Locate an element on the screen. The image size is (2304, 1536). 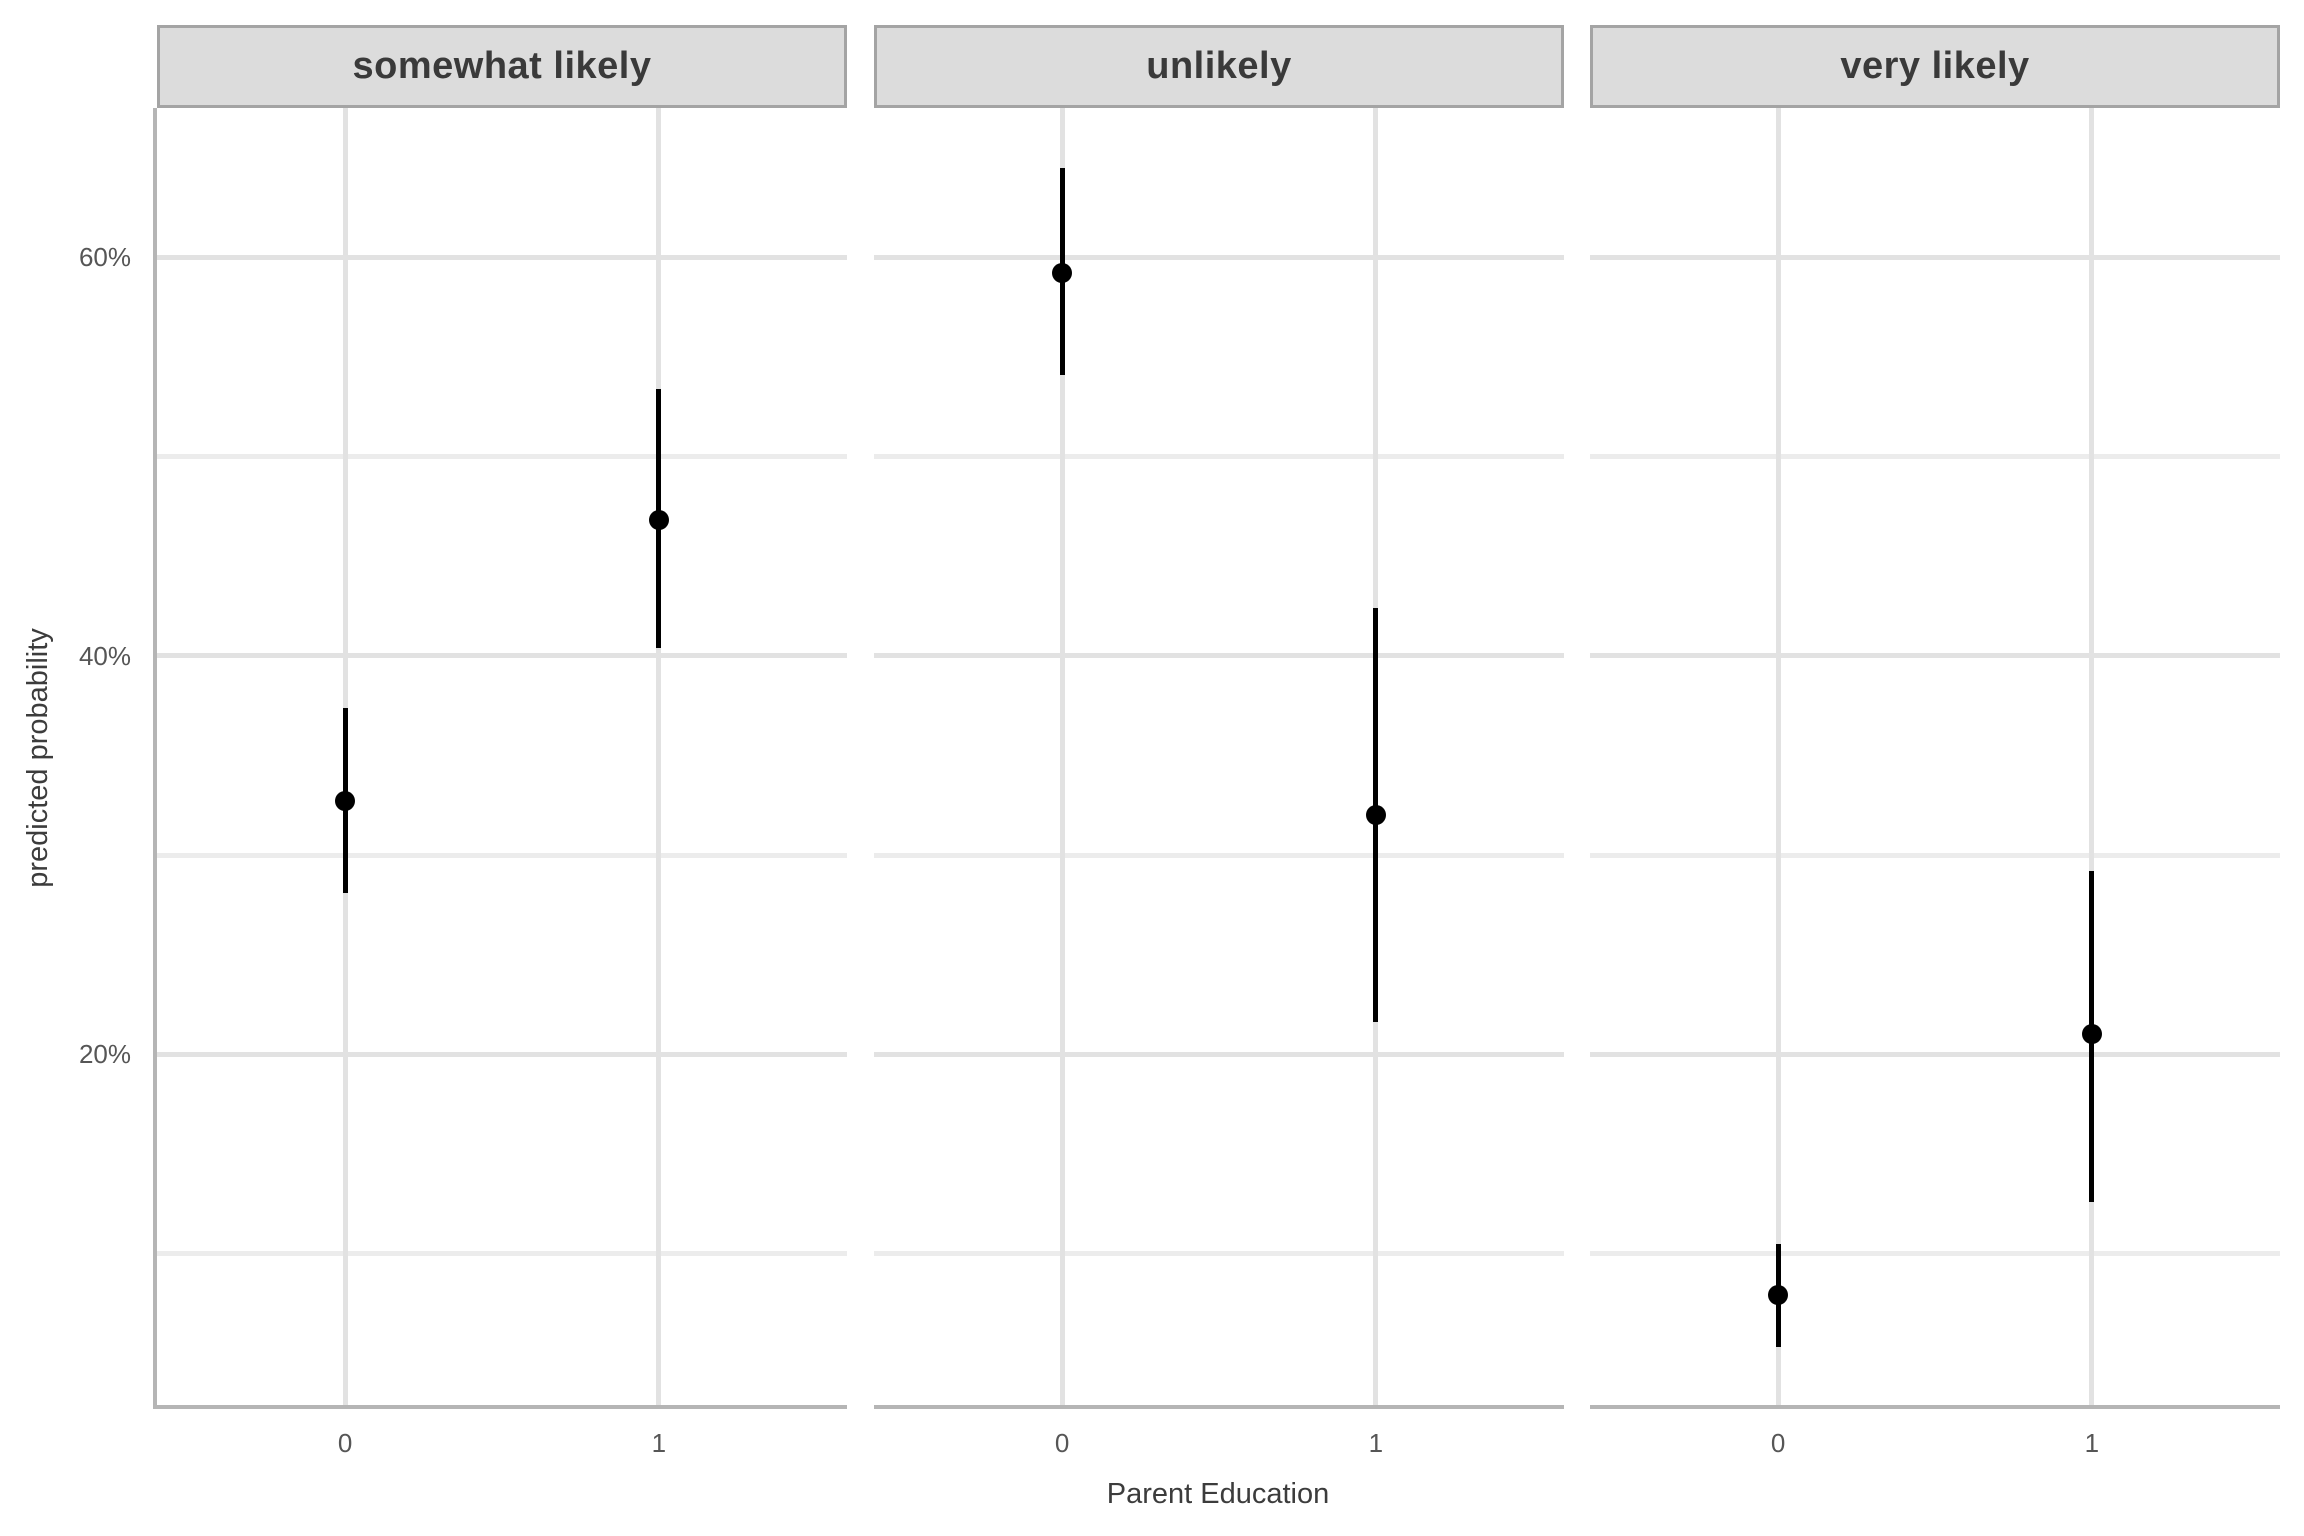
y-axis-title: predicted probability is located at coordinates (38, 758).